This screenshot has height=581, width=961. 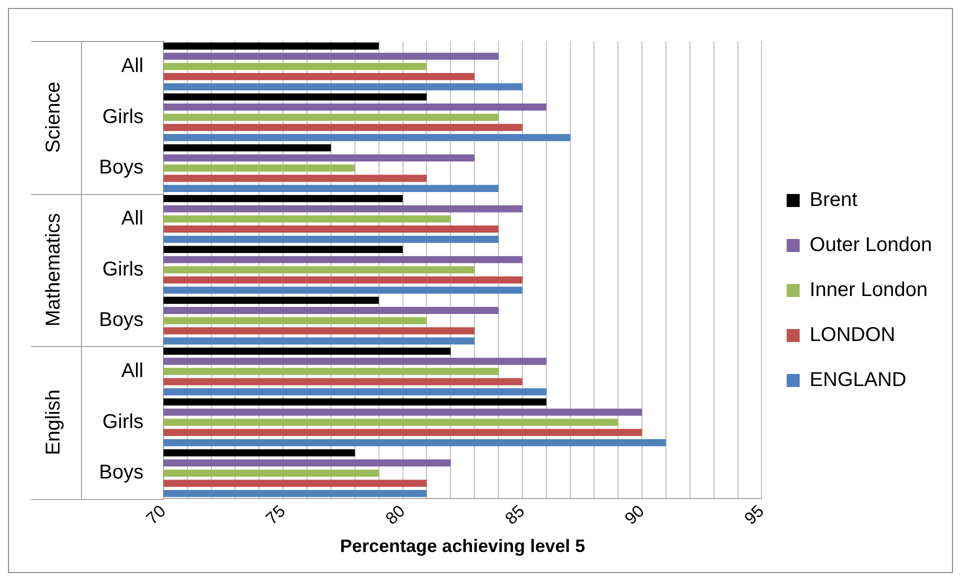 I want to click on legend-label: LONDON, so click(x=853, y=335).